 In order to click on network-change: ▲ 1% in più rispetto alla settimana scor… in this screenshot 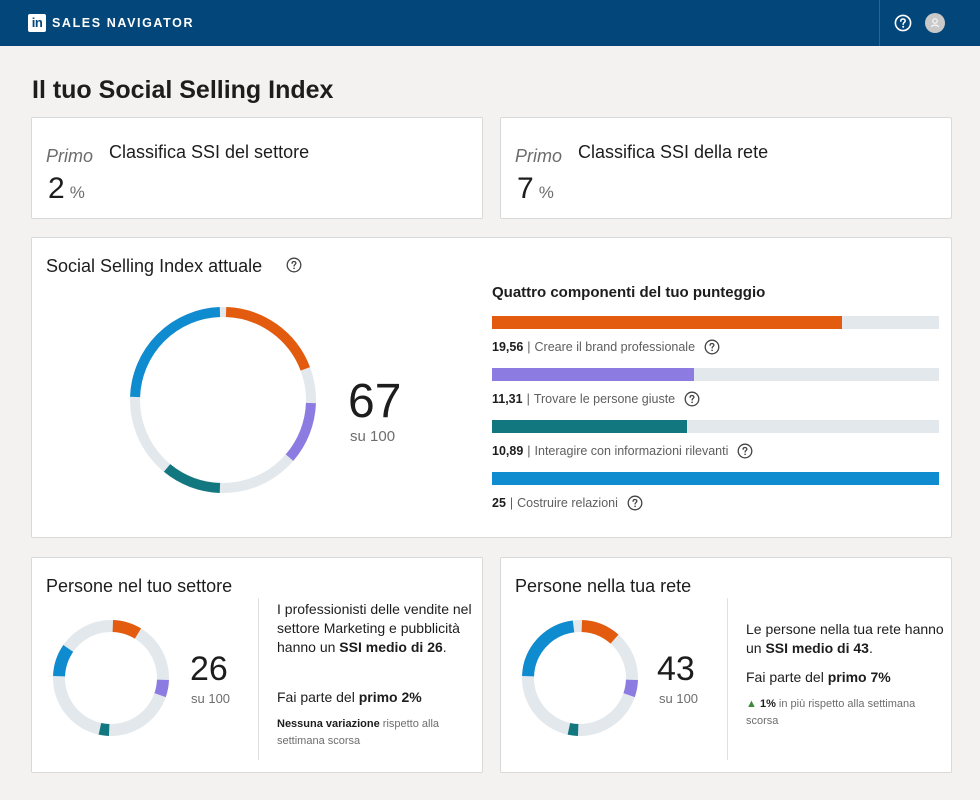, I will do `click(846, 713)`.